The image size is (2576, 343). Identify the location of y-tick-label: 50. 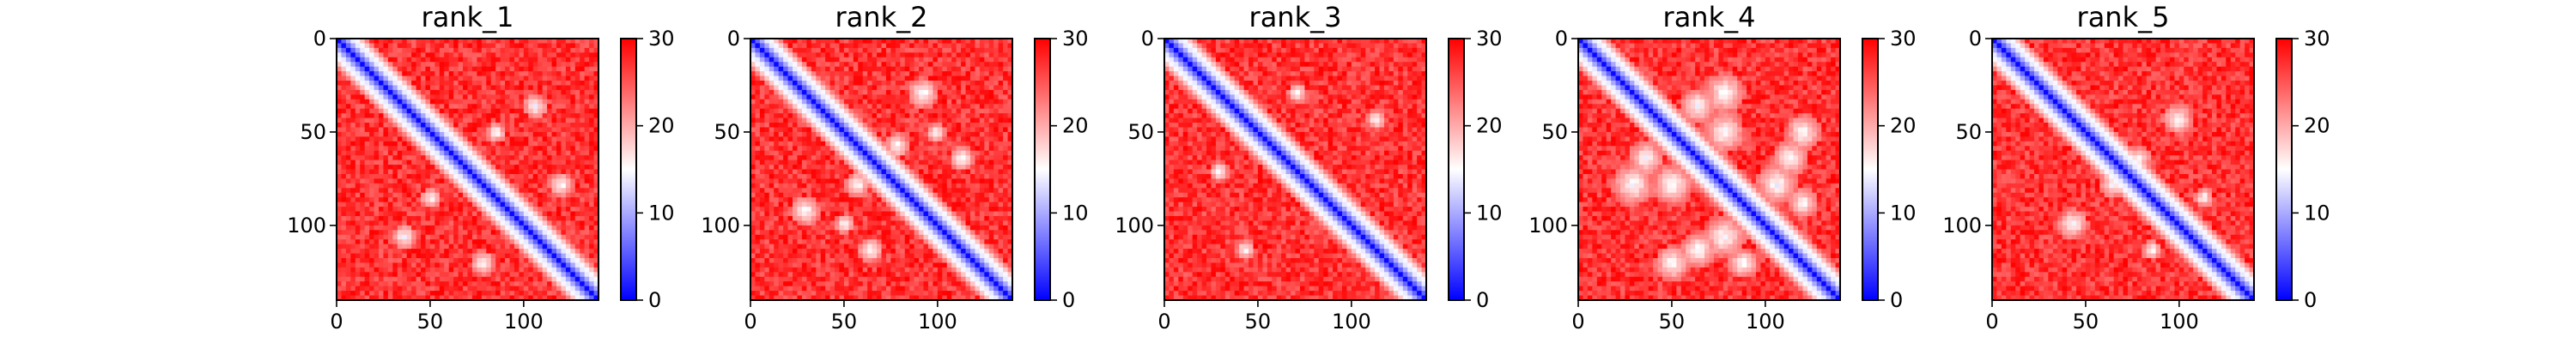
(313, 132).